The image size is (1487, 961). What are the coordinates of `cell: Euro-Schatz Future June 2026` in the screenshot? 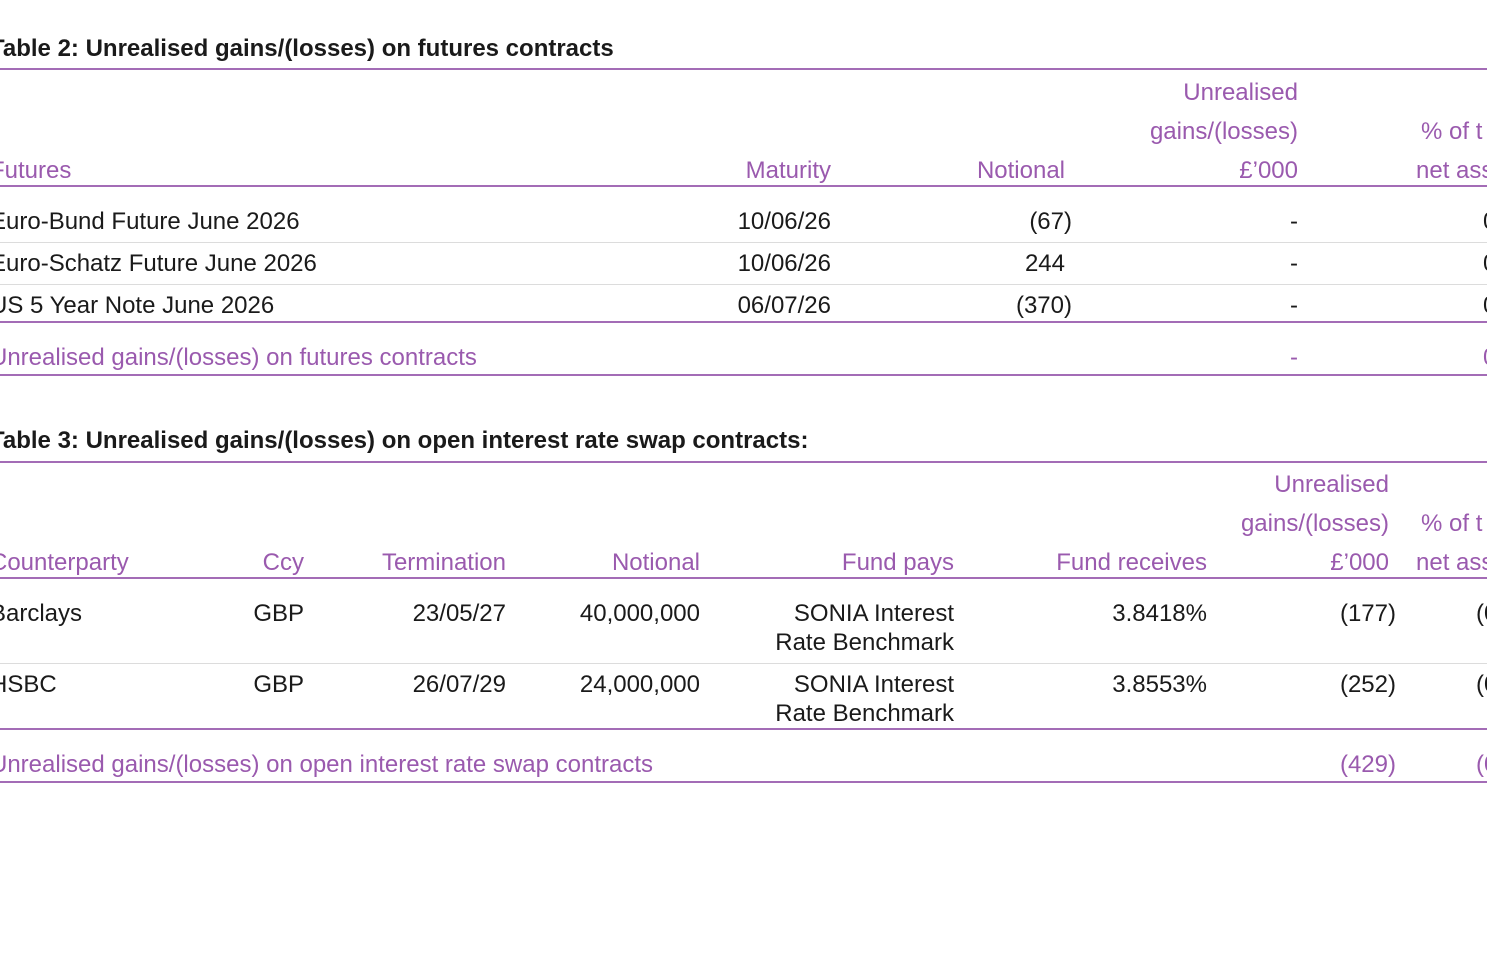 It's located at (158, 263).